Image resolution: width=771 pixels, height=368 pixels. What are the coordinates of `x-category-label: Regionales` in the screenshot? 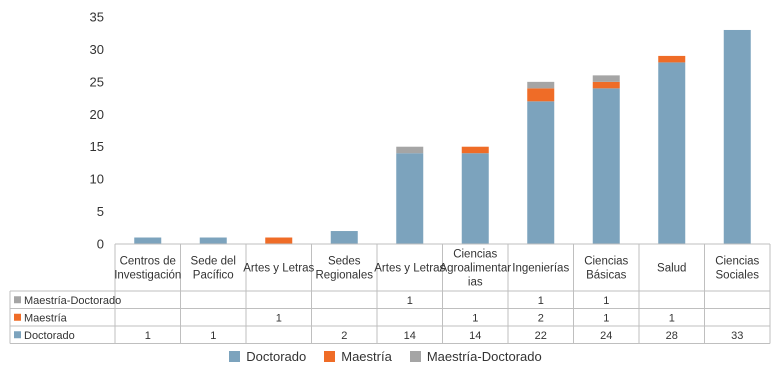 It's located at (344, 276).